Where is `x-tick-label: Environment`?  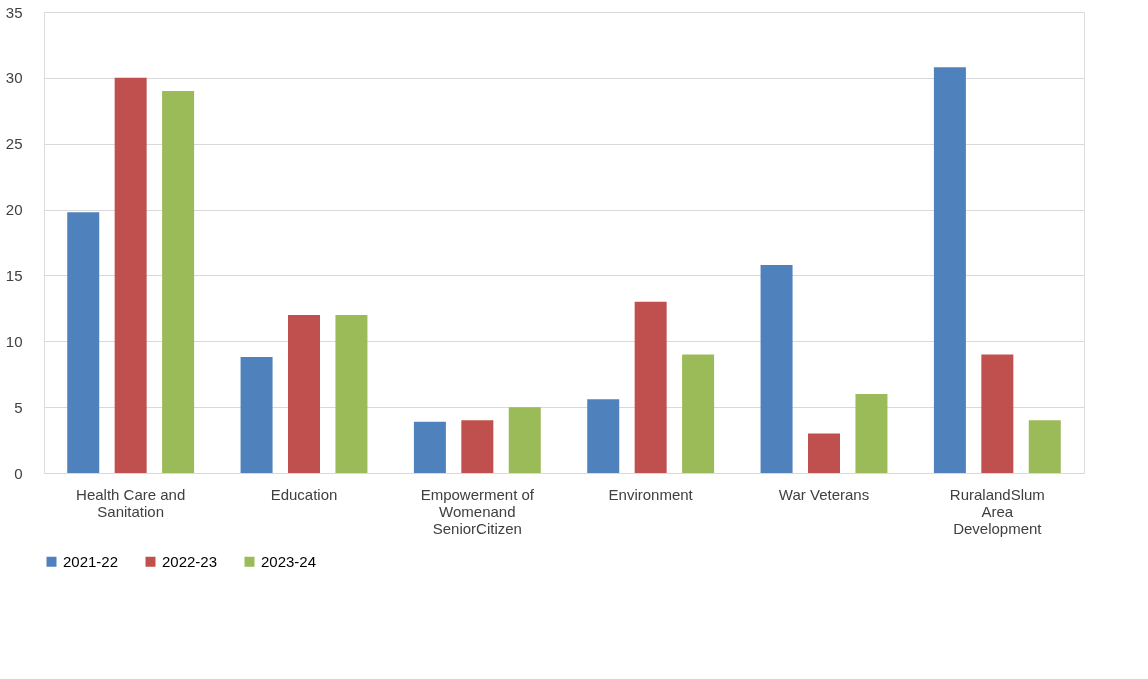 x-tick-label: Environment is located at coordinates (651, 494).